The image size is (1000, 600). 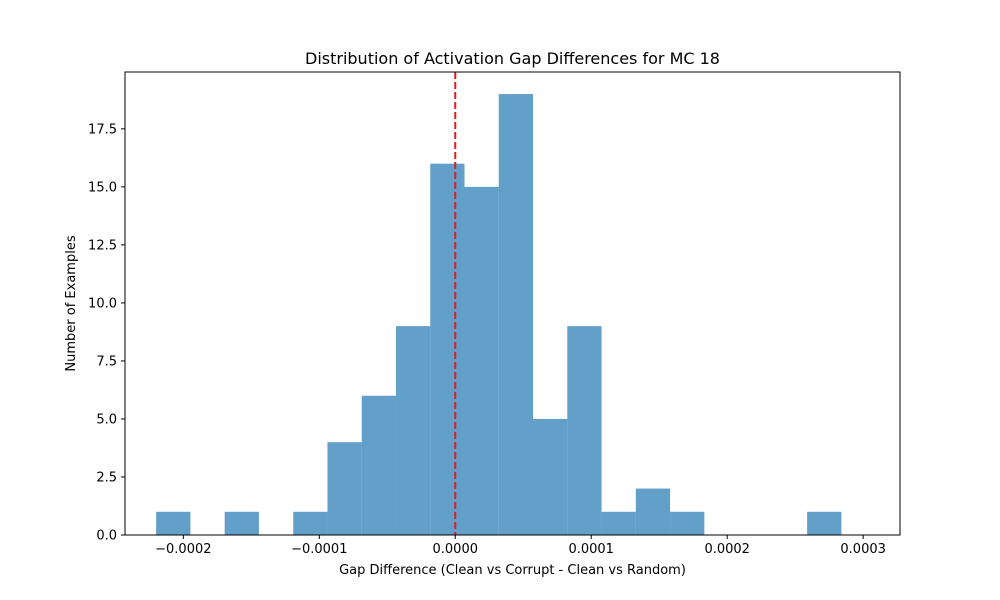 What do you see at coordinates (520, 546) in the screenshot?
I see `x-axis-ticks: −0.0002 −0.0001 0.0000 0.0001 0.0002 0.0003` at bounding box center [520, 546].